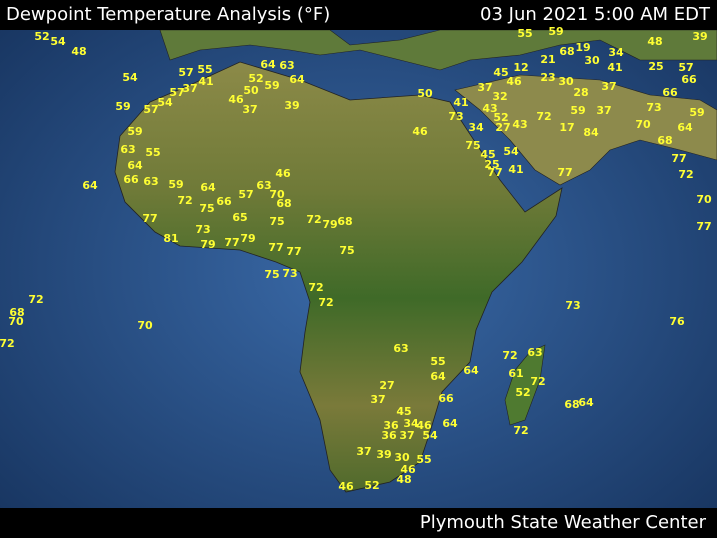 This screenshot has height=538, width=717. What do you see at coordinates (358, 15) in the screenshot?
I see `header-bar` at bounding box center [358, 15].